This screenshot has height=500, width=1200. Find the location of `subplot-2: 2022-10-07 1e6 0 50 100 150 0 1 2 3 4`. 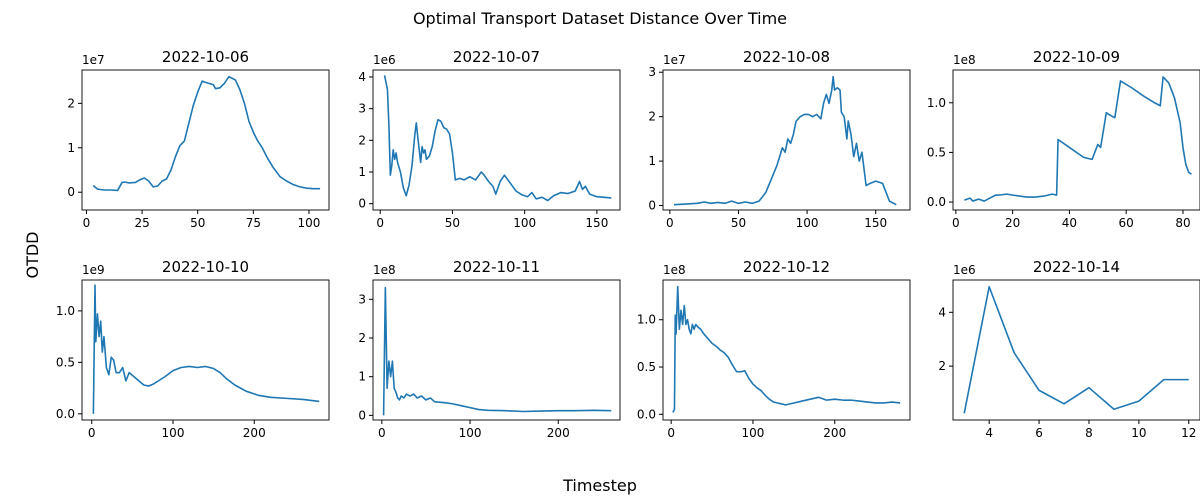

subplot-2: 2022-10-07 1e6 0 50 100 150 0 1 2 3 4 is located at coordinates (489, 139).